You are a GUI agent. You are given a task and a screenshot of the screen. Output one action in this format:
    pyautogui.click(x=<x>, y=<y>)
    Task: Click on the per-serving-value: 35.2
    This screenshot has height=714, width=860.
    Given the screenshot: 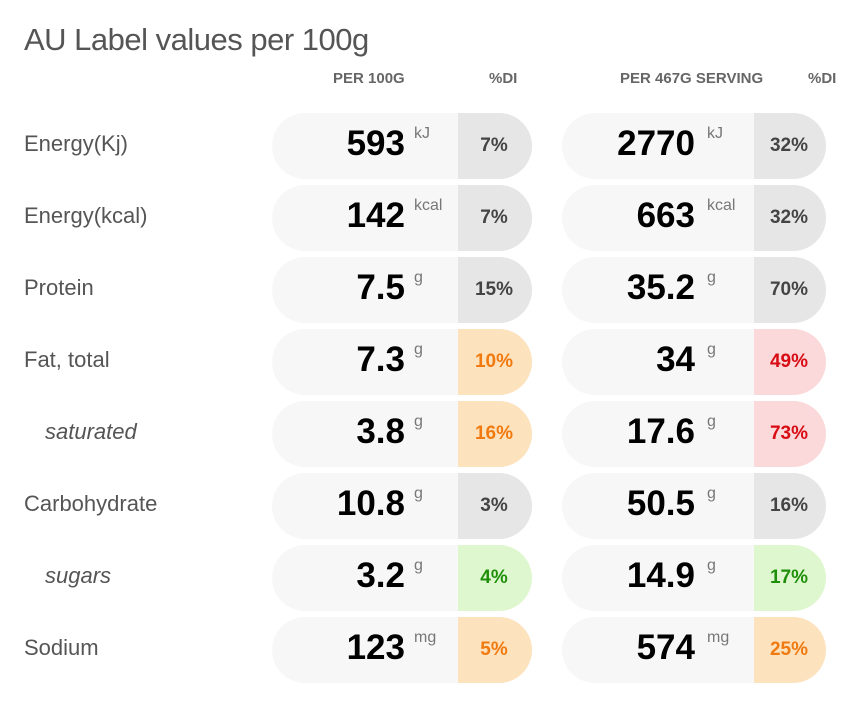 What is the action you would take?
    pyautogui.click(x=660, y=287)
    